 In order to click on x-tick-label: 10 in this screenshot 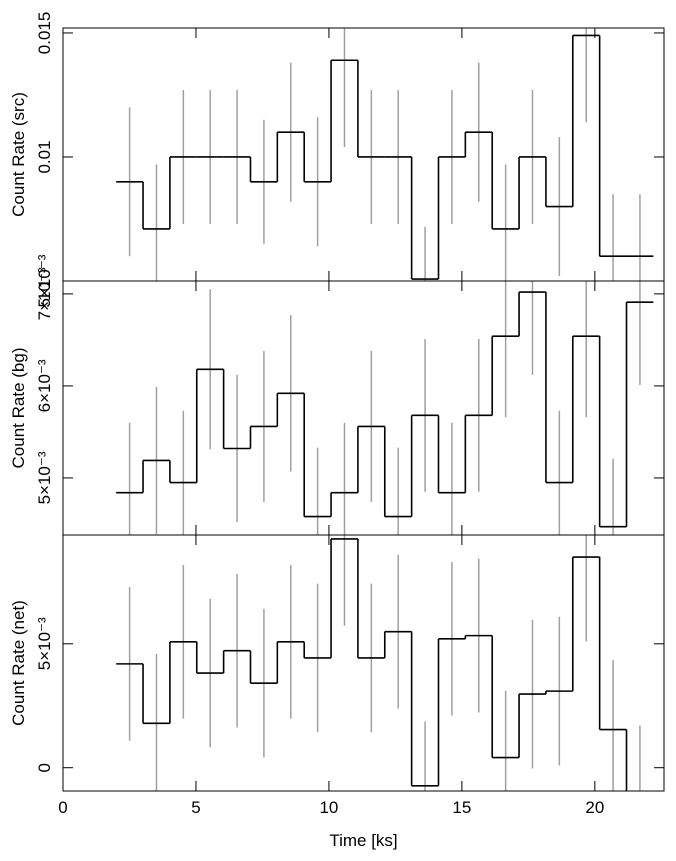, I will do `click(328, 807)`.